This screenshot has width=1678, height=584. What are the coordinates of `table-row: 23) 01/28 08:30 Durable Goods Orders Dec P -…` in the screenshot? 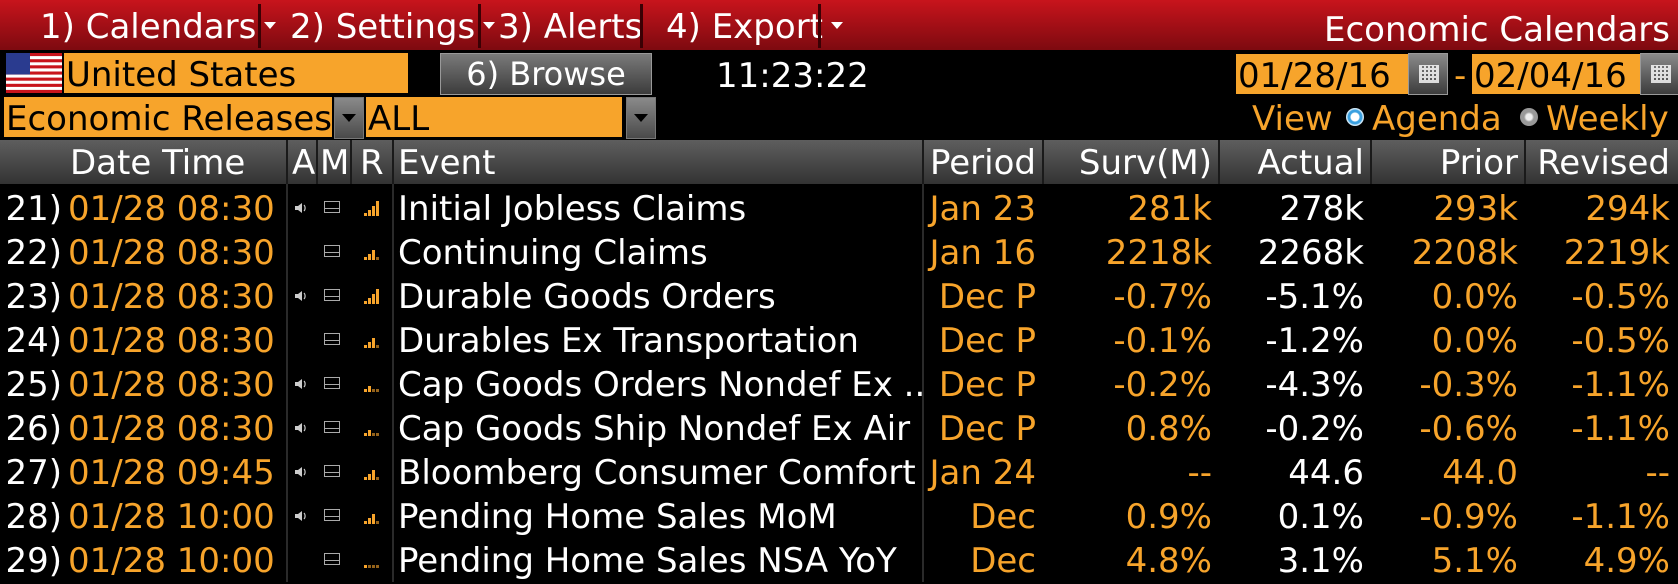 It's located at (839, 296).